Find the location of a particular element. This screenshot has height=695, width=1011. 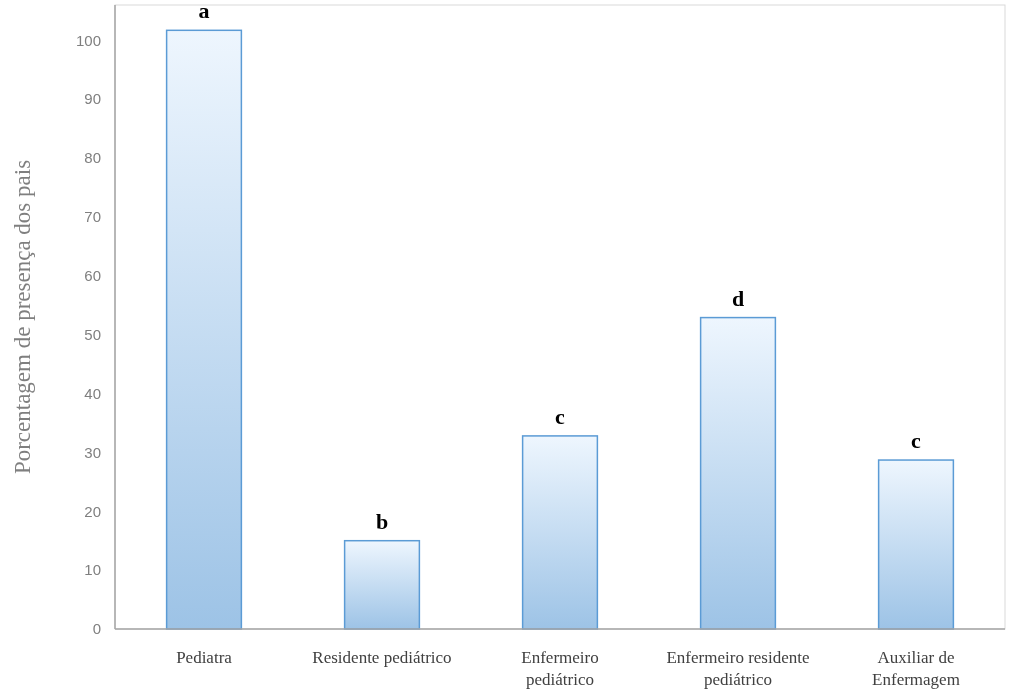

y-axis-title: Porcentagem de presença dos pais is located at coordinates (22, 317).